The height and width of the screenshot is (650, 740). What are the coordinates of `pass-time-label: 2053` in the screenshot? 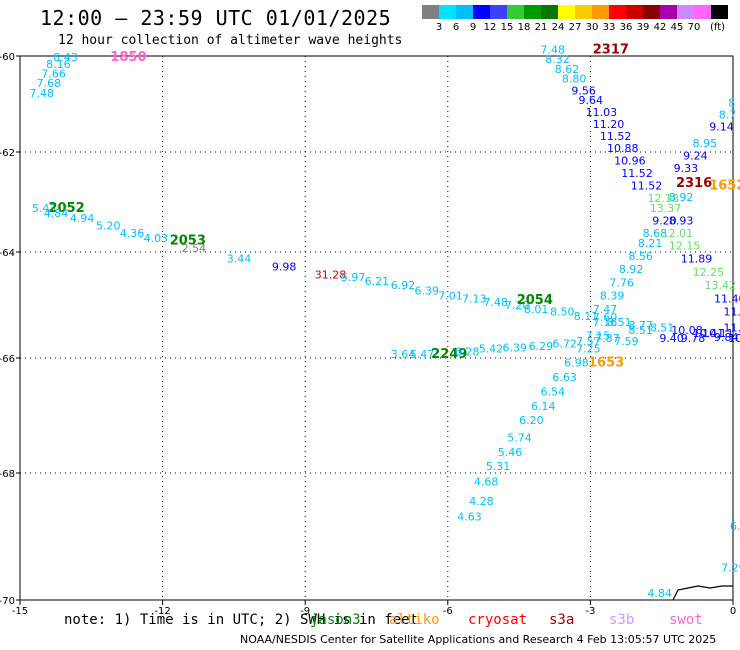 It's located at (188, 241).